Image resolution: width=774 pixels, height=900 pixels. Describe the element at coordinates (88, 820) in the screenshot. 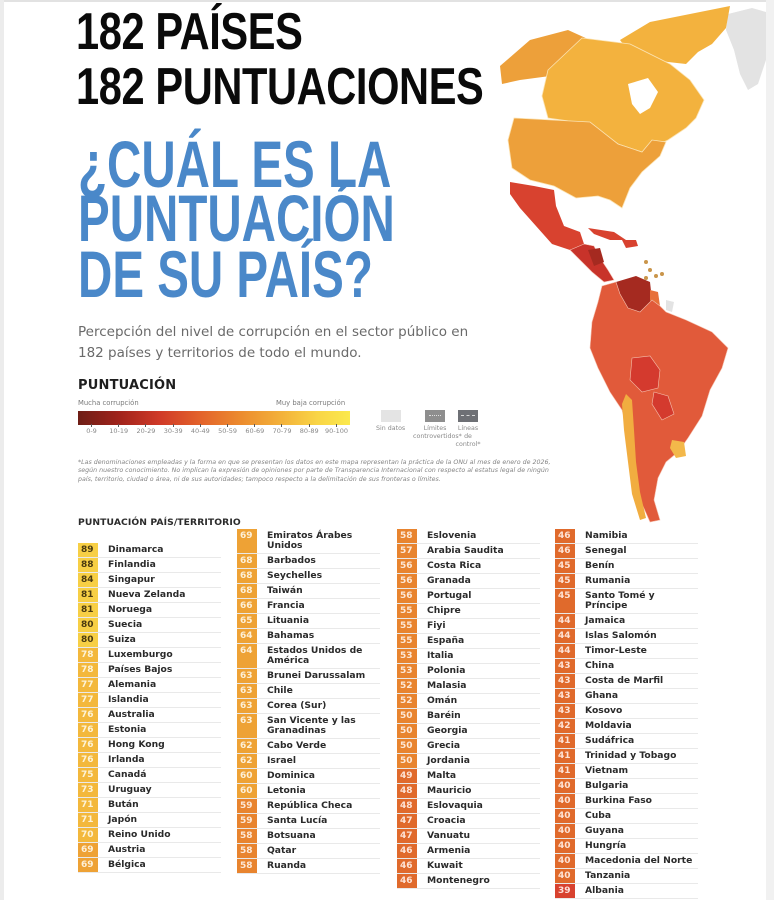

I see `score-badge: 71` at that location.